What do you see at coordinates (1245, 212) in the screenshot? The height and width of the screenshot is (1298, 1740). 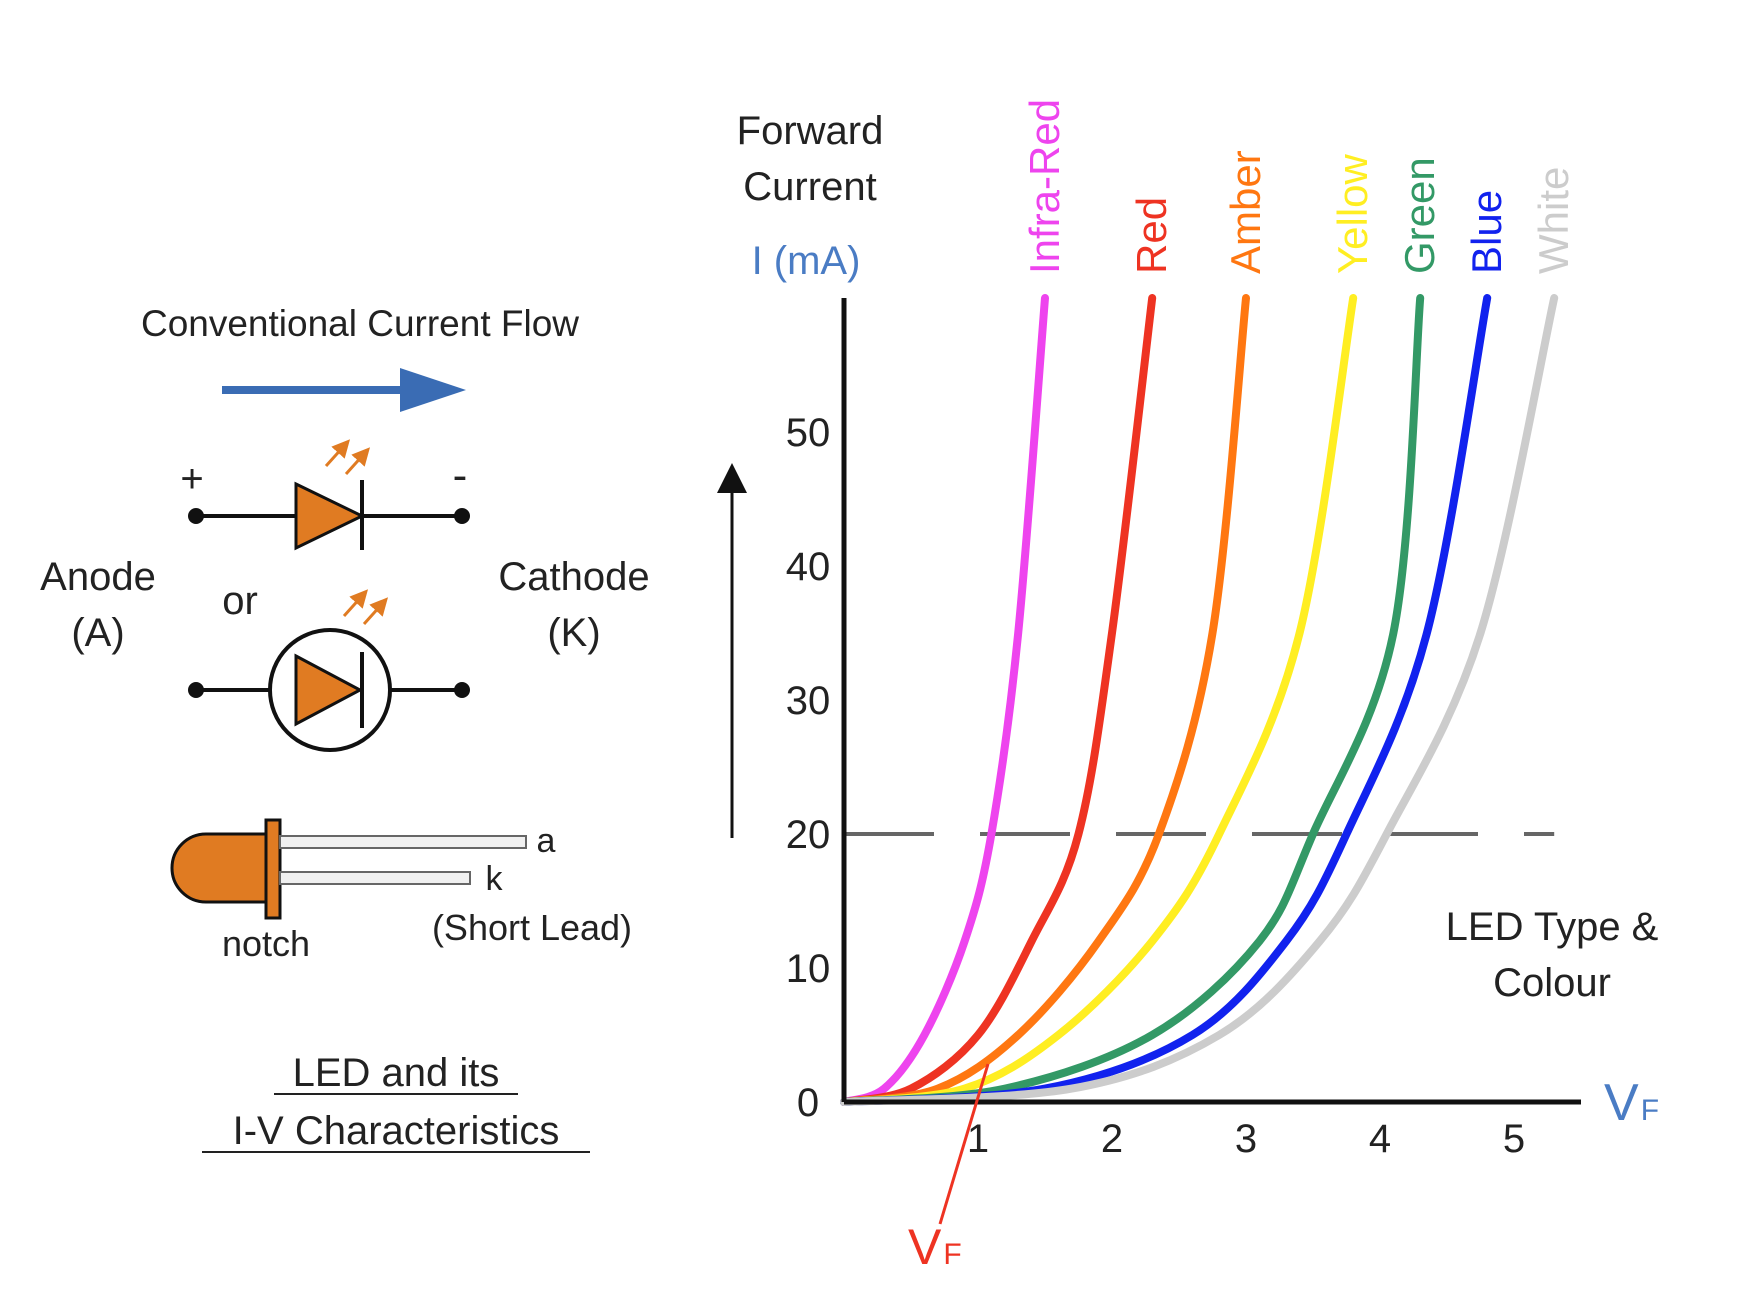 I see `series-label-amber: Amber` at bounding box center [1245, 212].